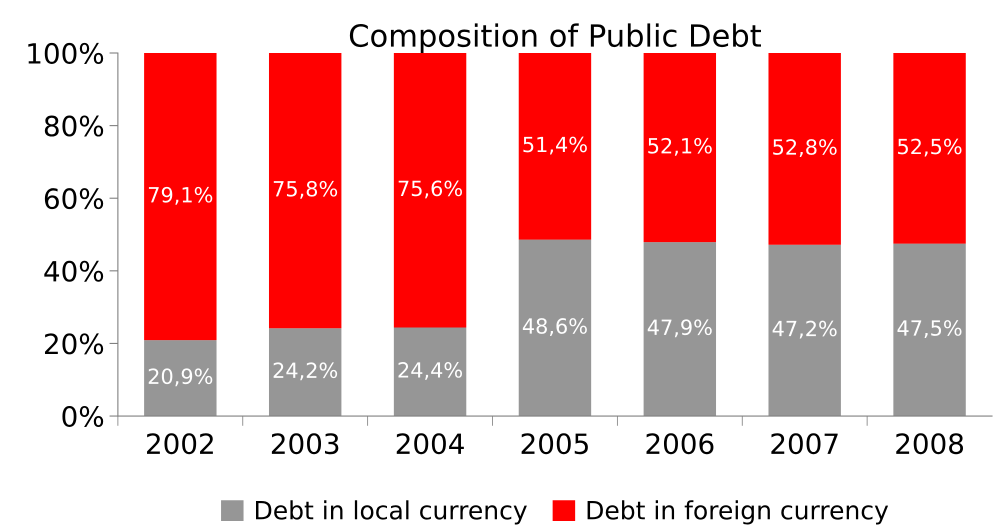 Image resolution: width=999 pixels, height=530 pixels. I want to click on legend-label: Debt in foreign currency, so click(738, 512).